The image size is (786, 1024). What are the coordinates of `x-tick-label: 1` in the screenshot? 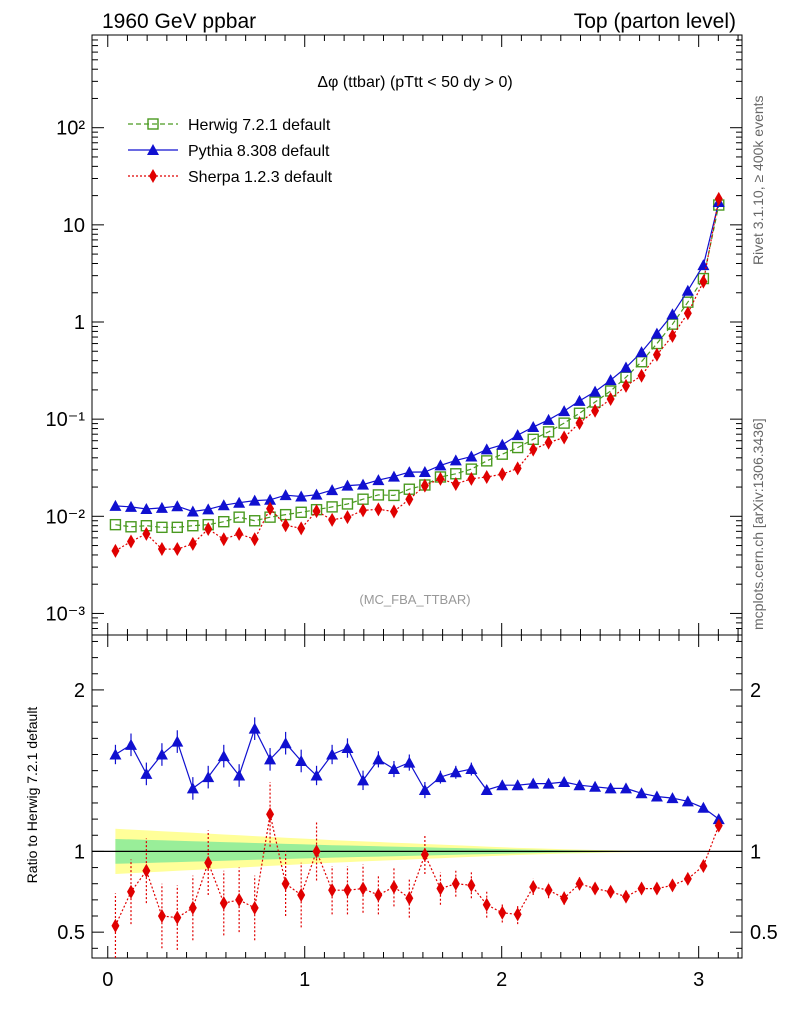 It's located at (304, 980).